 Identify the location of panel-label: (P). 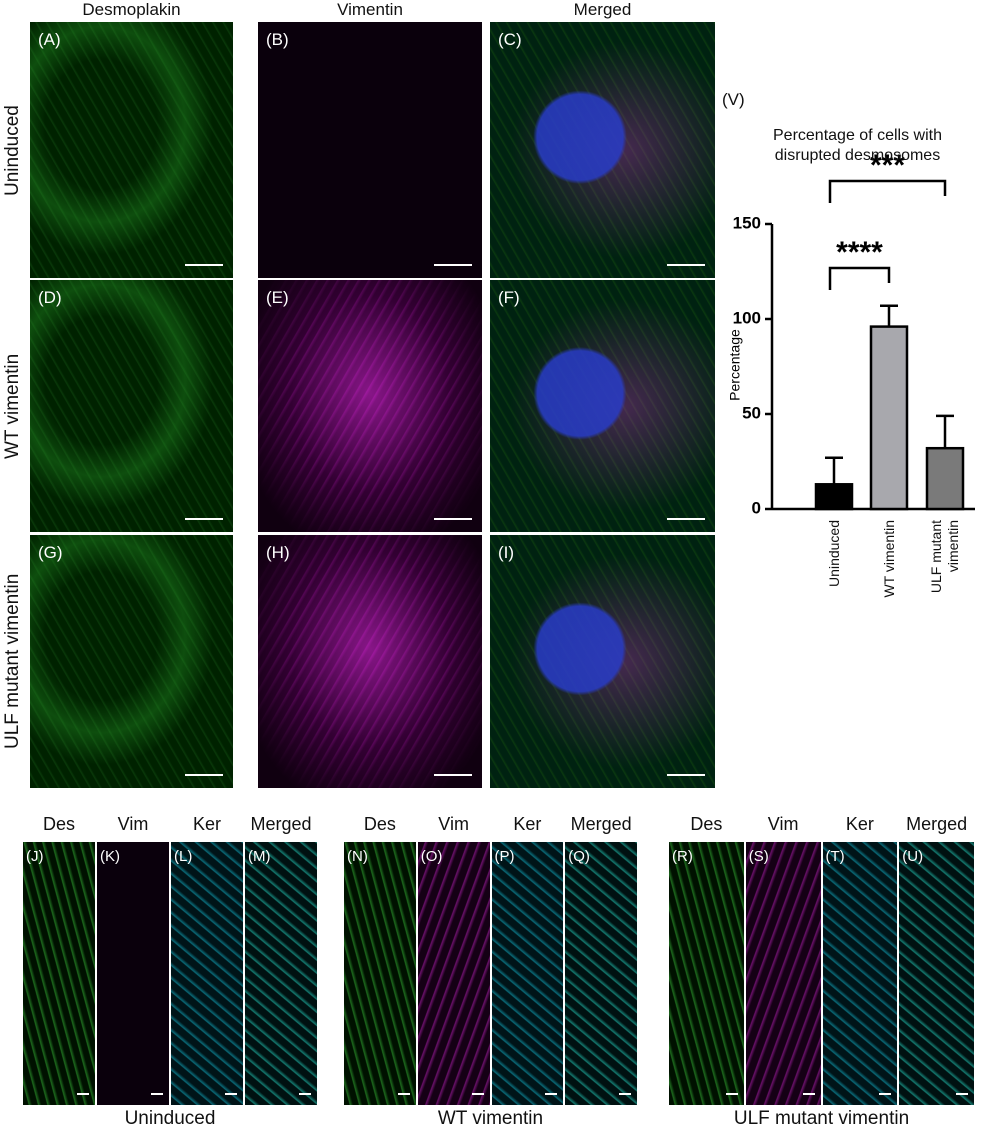
(504, 856).